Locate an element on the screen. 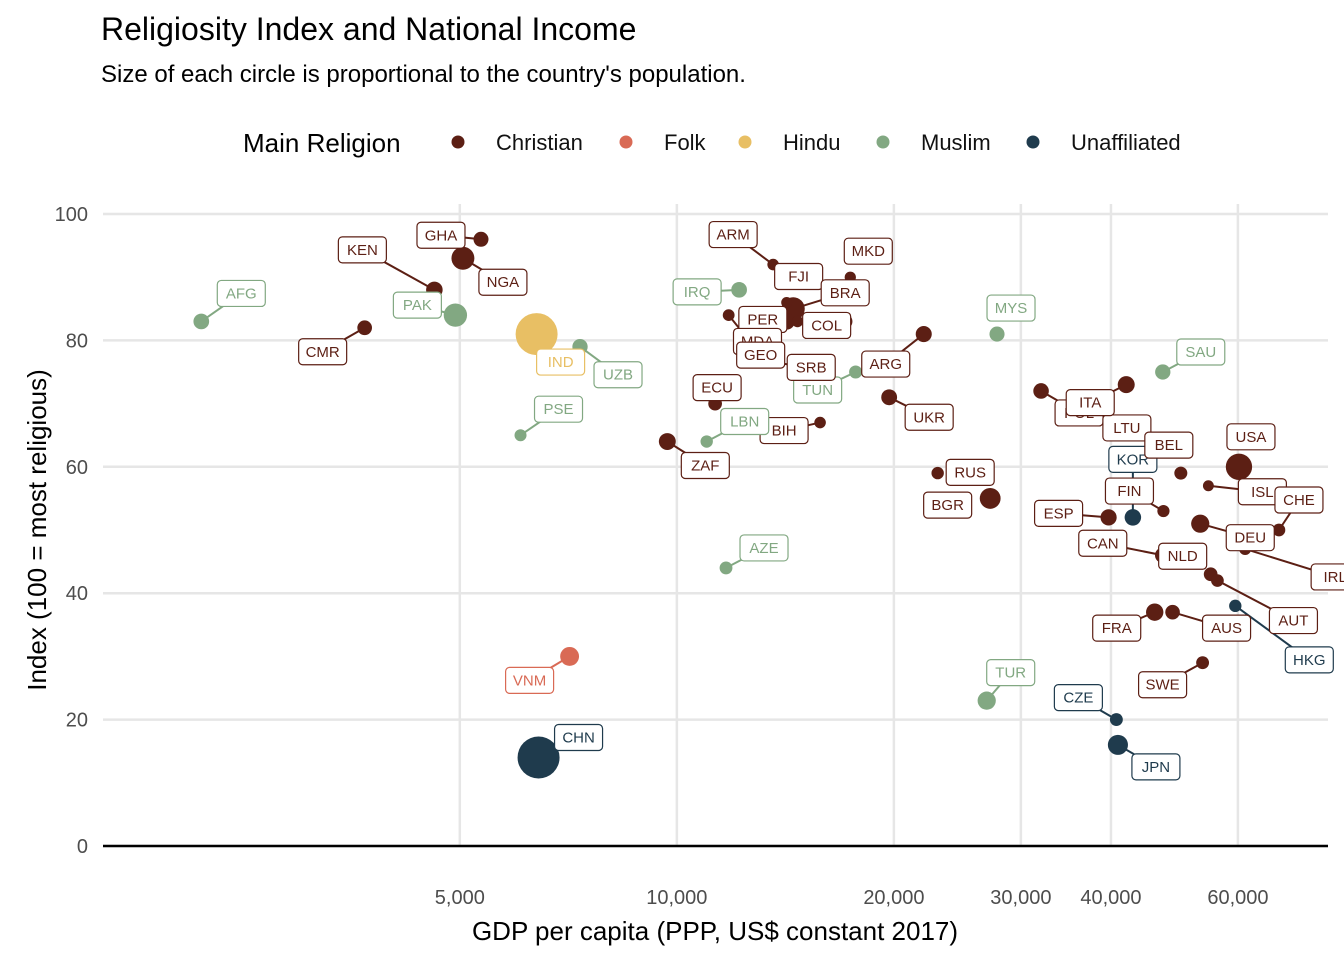  label-box-hkg is located at coordinates (1309, 660).